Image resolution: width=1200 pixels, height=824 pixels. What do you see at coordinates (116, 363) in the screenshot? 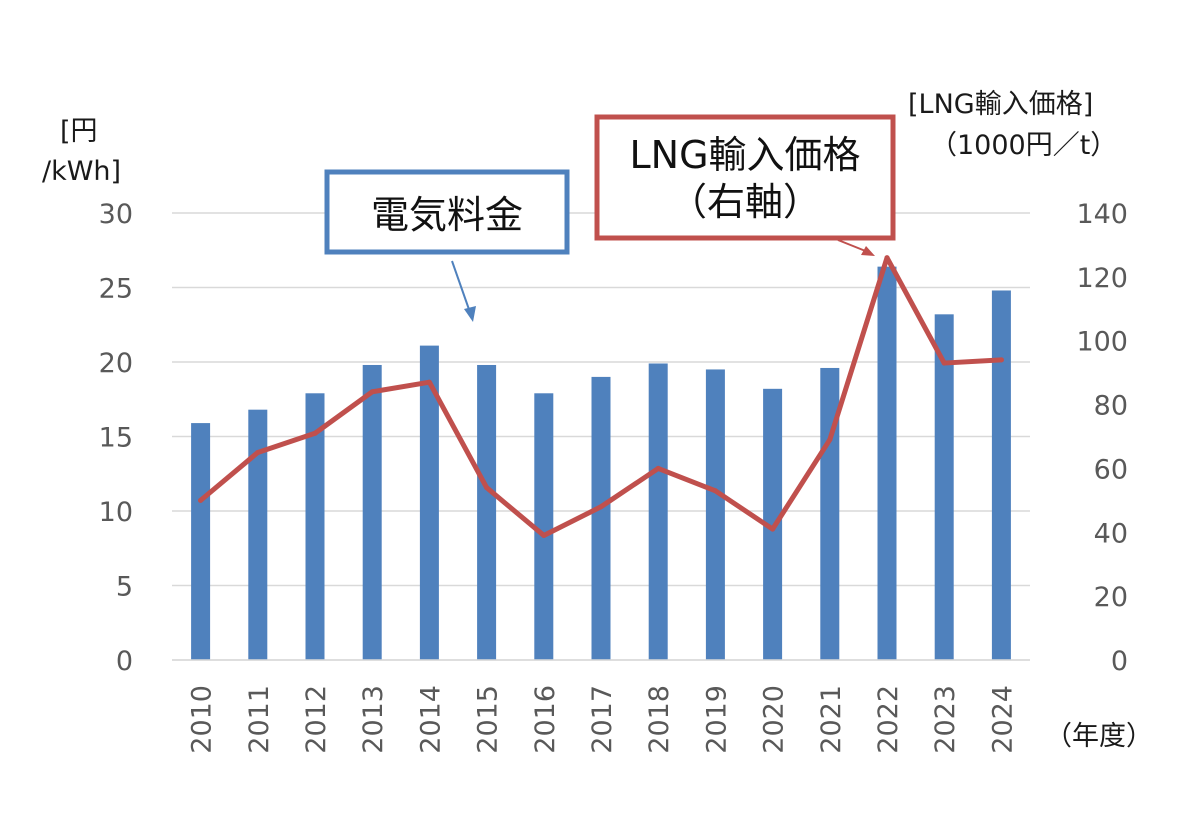
I see `left-axis-tick-label: 20` at bounding box center [116, 363].